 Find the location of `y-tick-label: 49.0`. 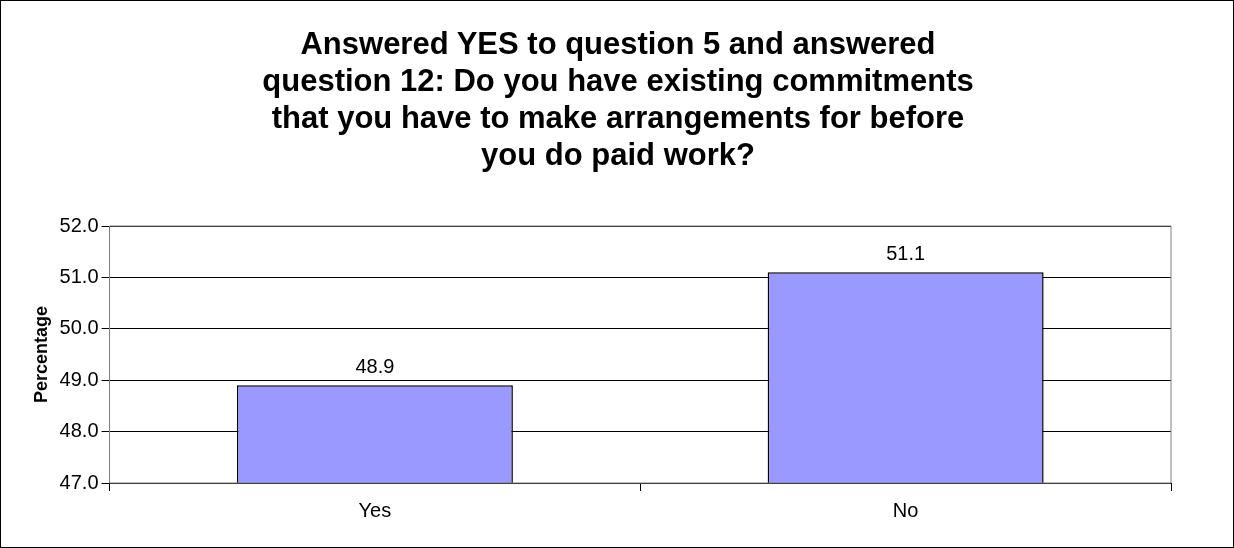

y-tick-label: 49.0 is located at coordinates (79, 378).